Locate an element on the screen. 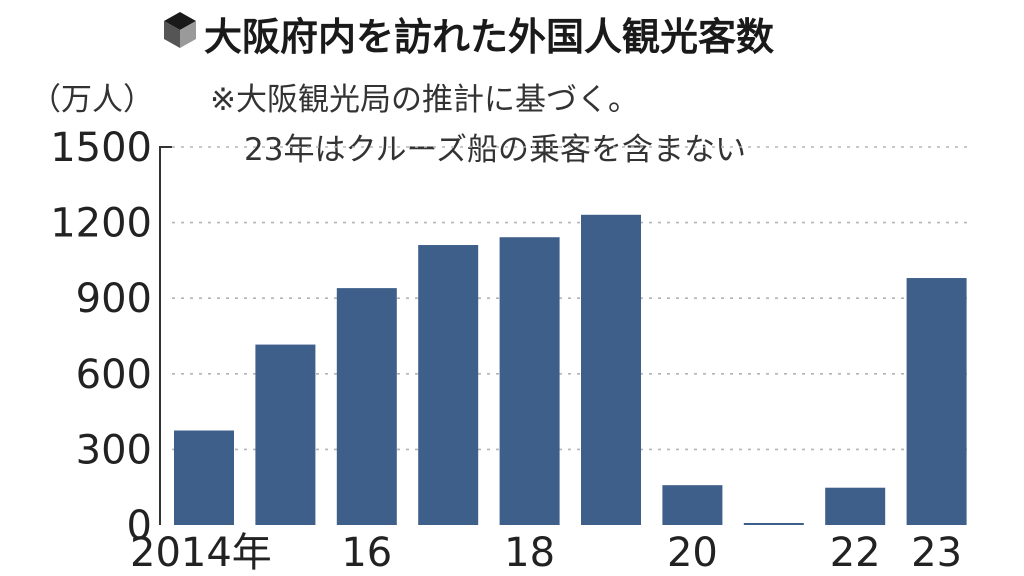 The height and width of the screenshot is (576, 1024). source-note: ※大阪観光局の推計に基づく。 is located at coordinates (424, 100).